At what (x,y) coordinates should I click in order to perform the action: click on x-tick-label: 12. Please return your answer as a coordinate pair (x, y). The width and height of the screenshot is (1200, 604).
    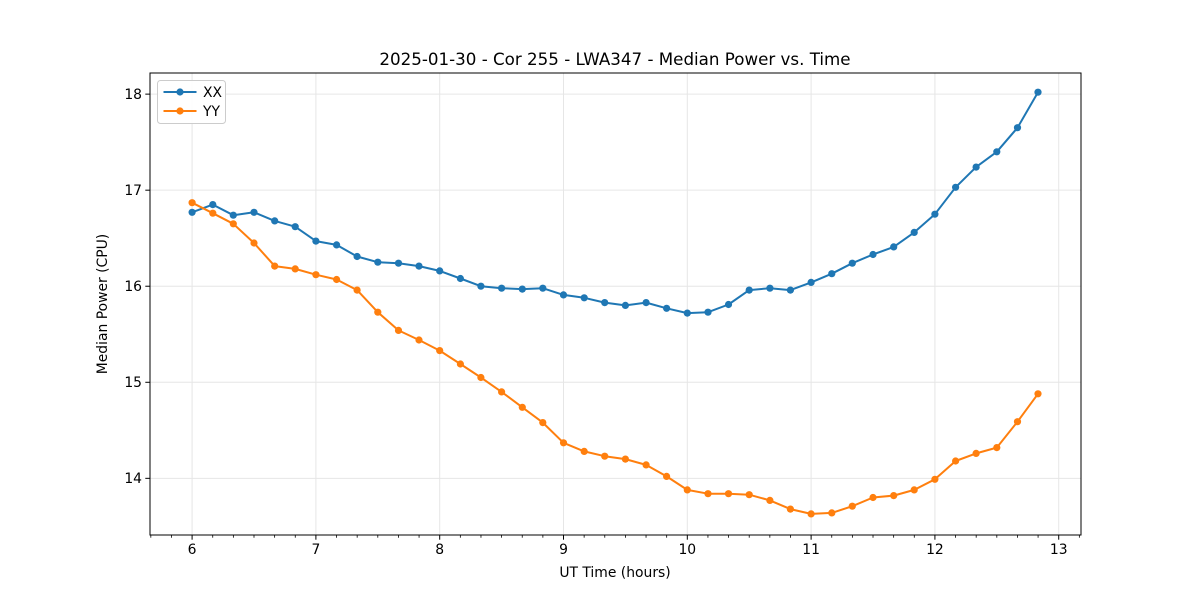
    Looking at the image, I should click on (935, 550).